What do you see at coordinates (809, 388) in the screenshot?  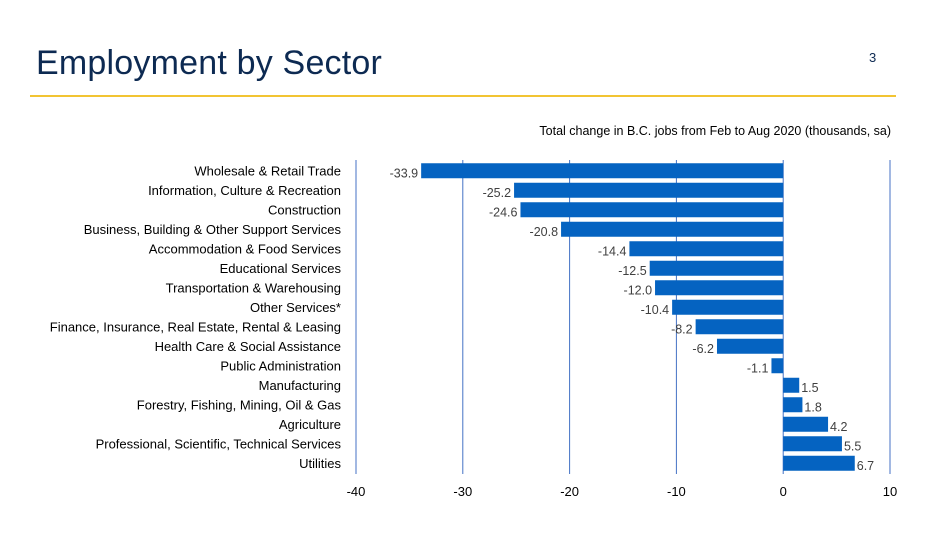 I see `data-label: 1.5` at bounding box center [809, 388].